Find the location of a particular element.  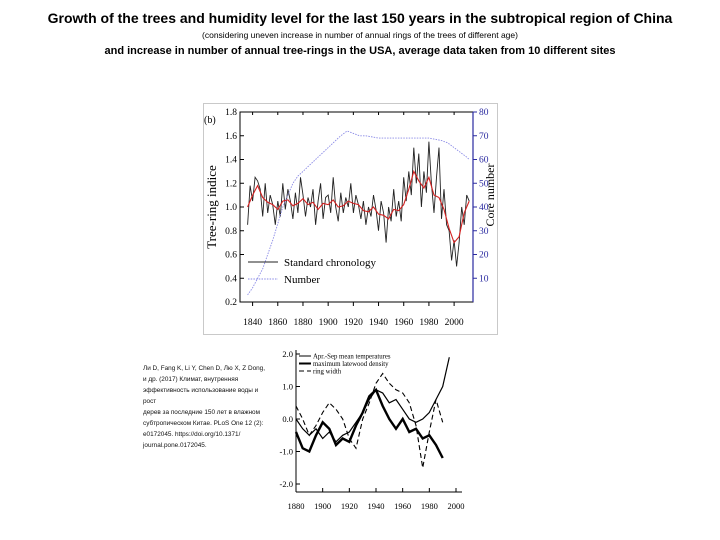

y2-tick-label: 60 is located at coordinates (484, 161).